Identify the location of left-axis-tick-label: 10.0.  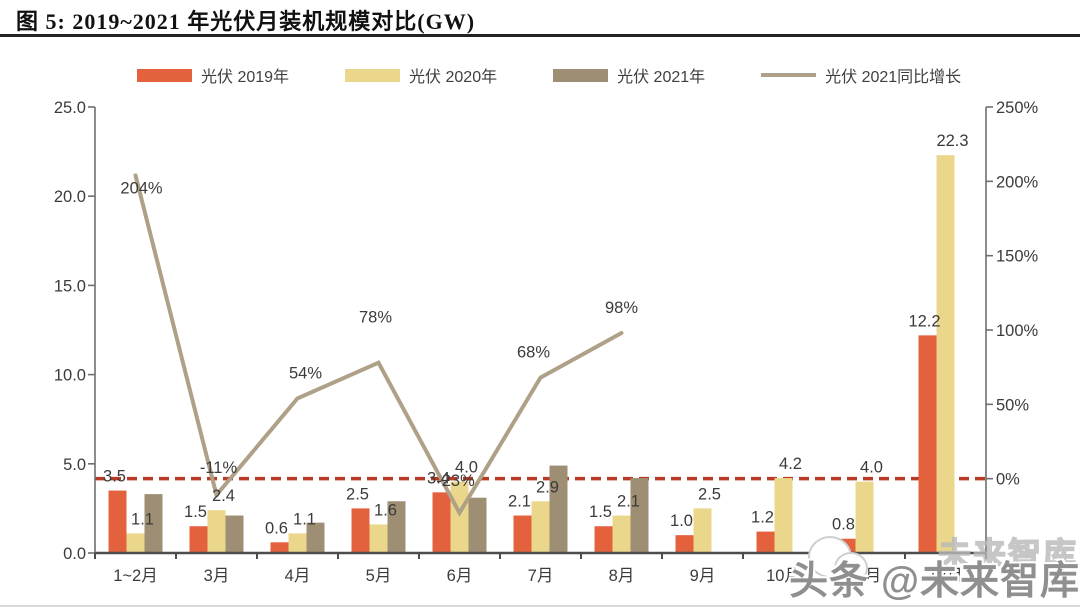
(70, 376).